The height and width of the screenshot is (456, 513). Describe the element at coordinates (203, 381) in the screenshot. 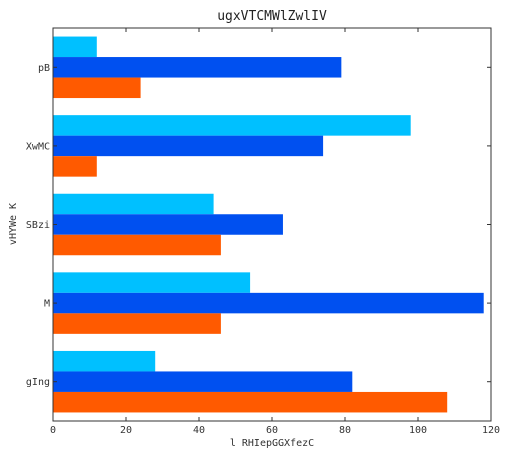

I see `bar-gIng-series2` at that location.